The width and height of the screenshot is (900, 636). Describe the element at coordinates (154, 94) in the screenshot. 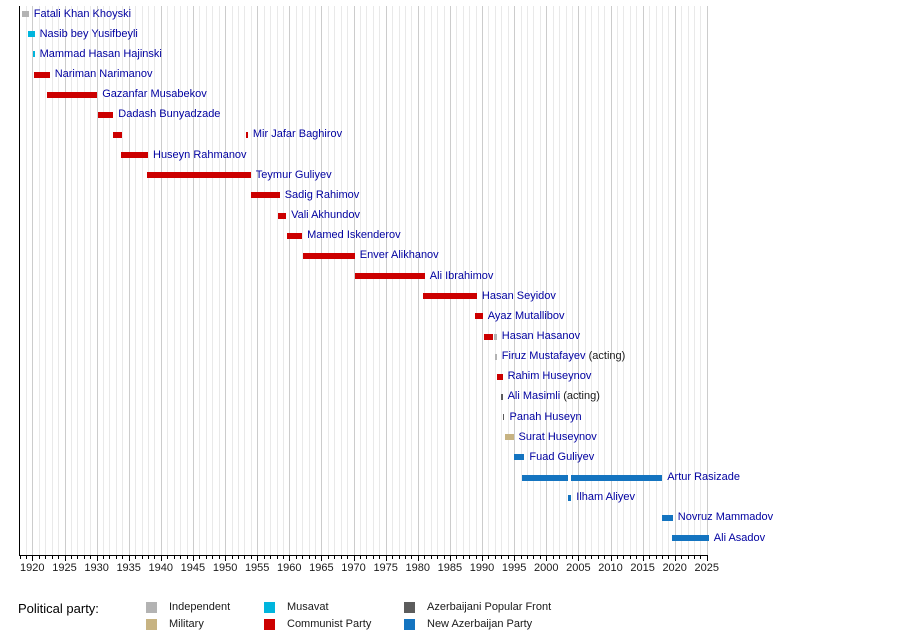

I see `person-label: Gazanfar Musabekov` at that location.